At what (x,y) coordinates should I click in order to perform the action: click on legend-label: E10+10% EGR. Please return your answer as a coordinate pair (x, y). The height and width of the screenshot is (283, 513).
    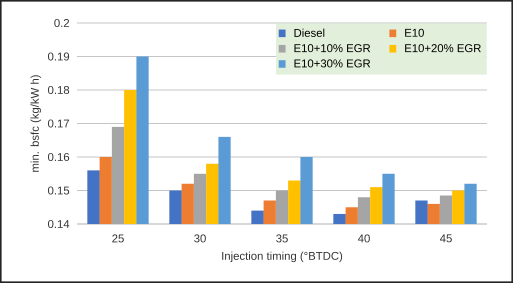
    Looking at the image, I should click on (332, 48).